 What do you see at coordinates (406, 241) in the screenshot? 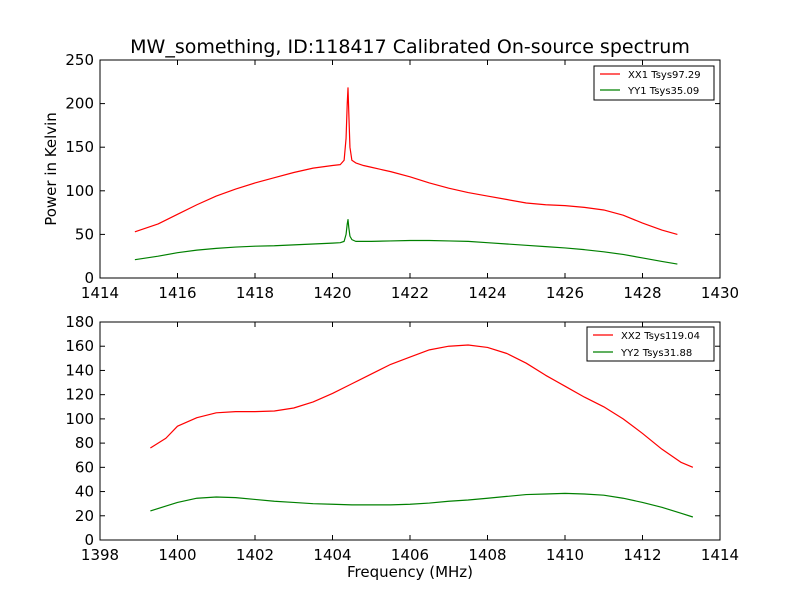
I see `top-series-line-yy1` at bounding box center [406, 241].